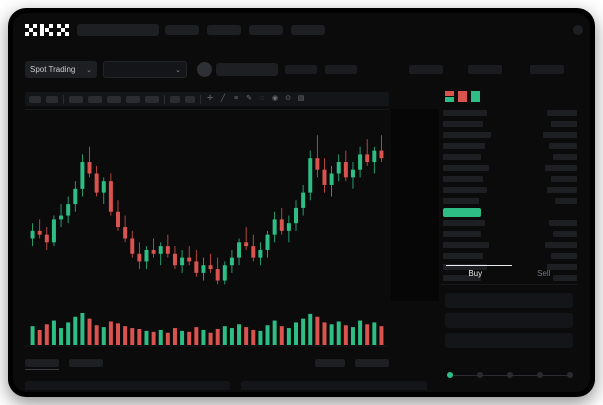 Image resolution: width=603 pixels, height=405 pixels. What do you see at coordinates (61, 69) in the screenshot?
I see `trading-mode-select: Spot Trading ⌄` at bounding box center [61, 69].